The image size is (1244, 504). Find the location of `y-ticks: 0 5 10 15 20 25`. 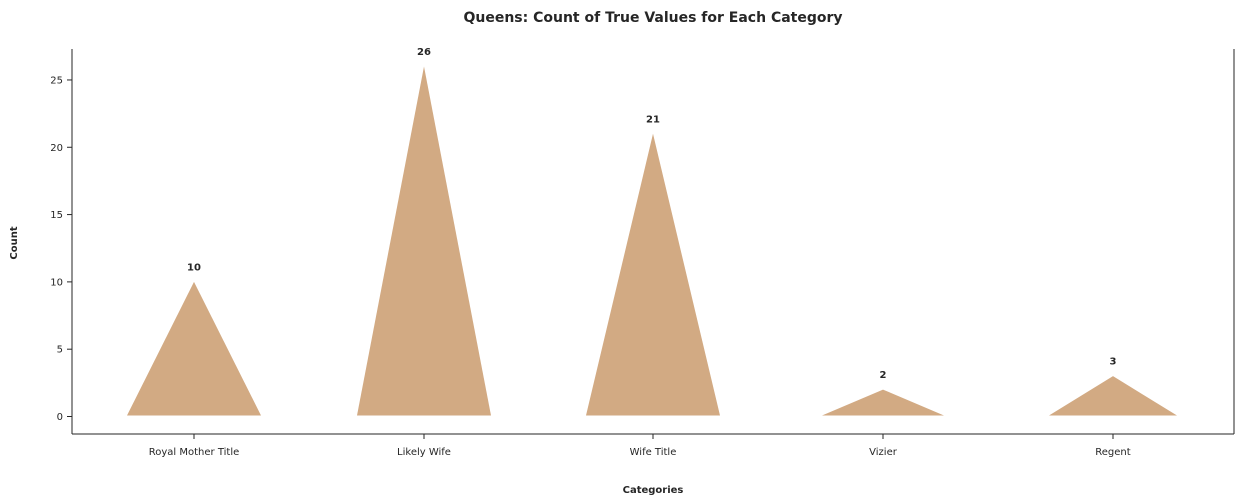

y-ticks: 0 5 10 15 20 25 is located at coordinates (61, 249).